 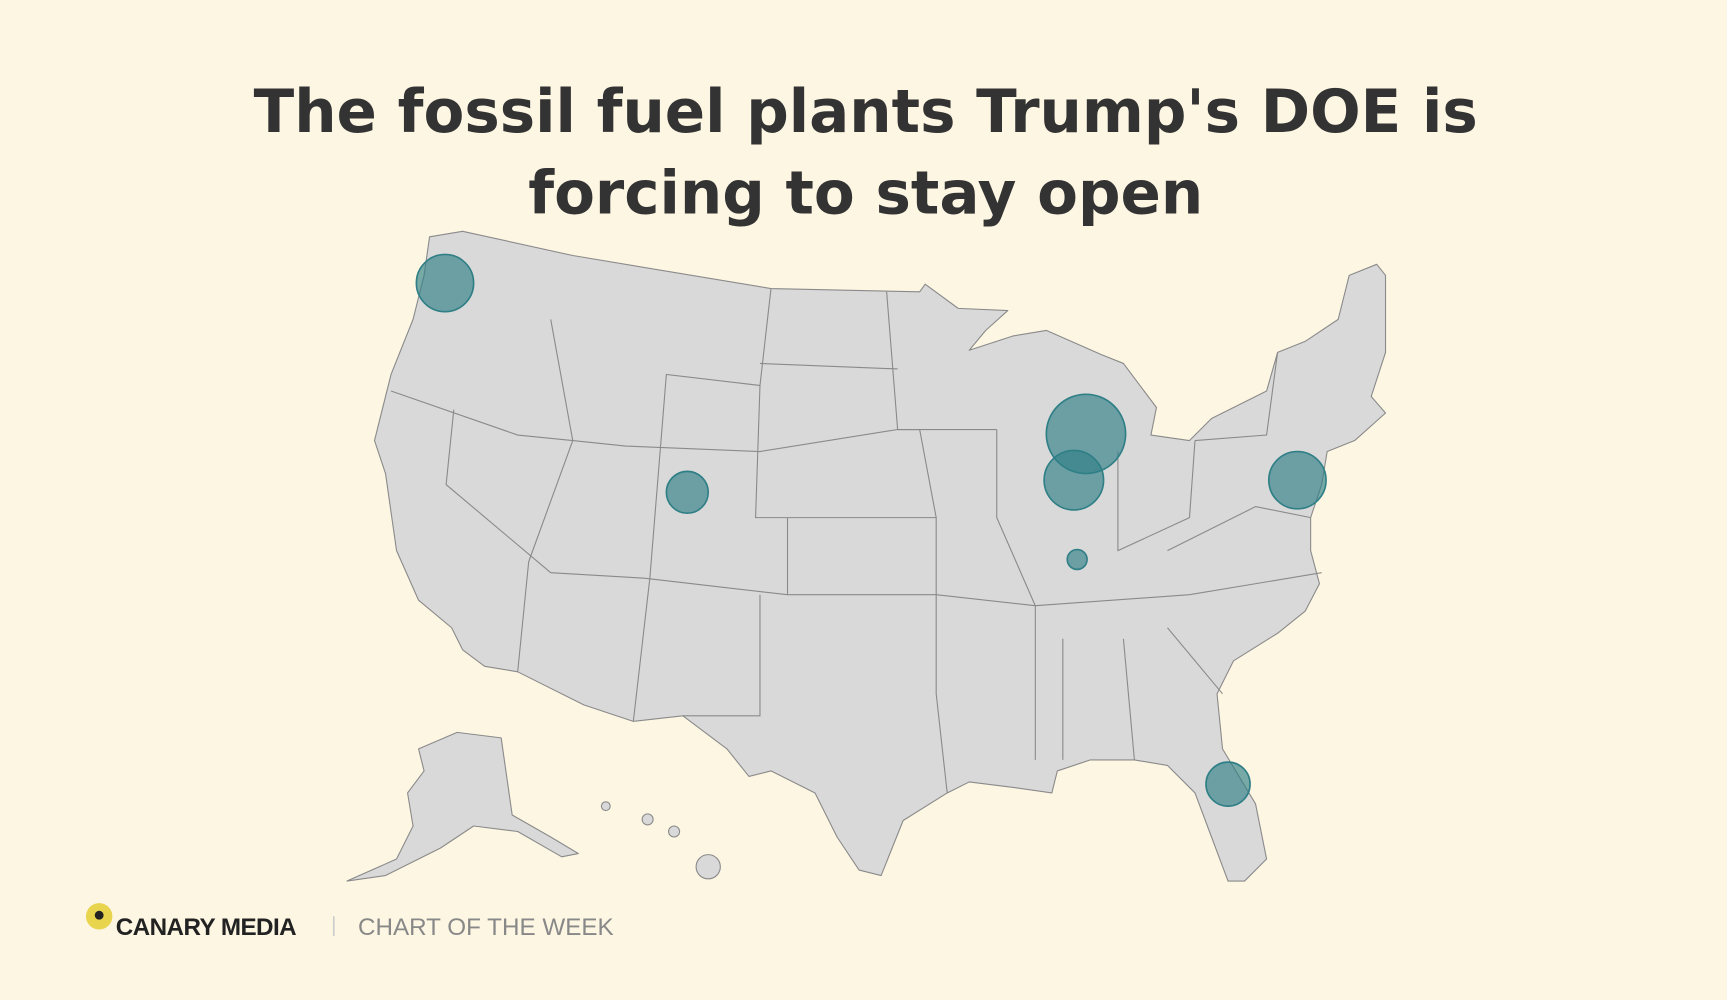 What do you see at coordinates (486, 927) in the screenshot?
I see `tagline: CHART OF THE WEEK` at bounding box center [486, 927].